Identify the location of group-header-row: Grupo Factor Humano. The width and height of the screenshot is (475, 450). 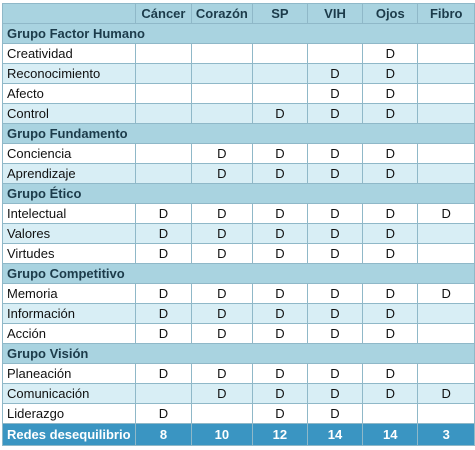
(238, 33).